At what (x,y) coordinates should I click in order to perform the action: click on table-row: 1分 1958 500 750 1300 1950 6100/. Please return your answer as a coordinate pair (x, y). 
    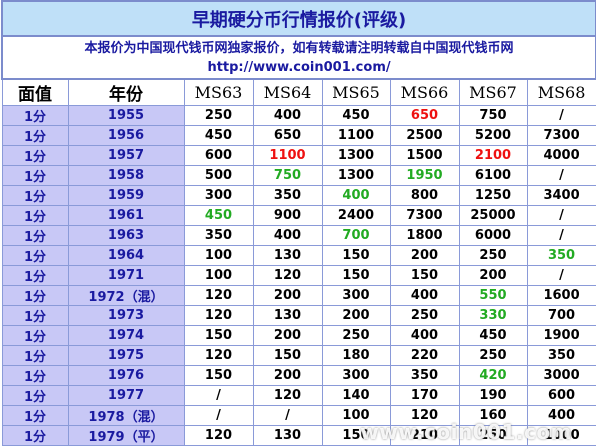
    Looking at the image, I should click on (298, 175).